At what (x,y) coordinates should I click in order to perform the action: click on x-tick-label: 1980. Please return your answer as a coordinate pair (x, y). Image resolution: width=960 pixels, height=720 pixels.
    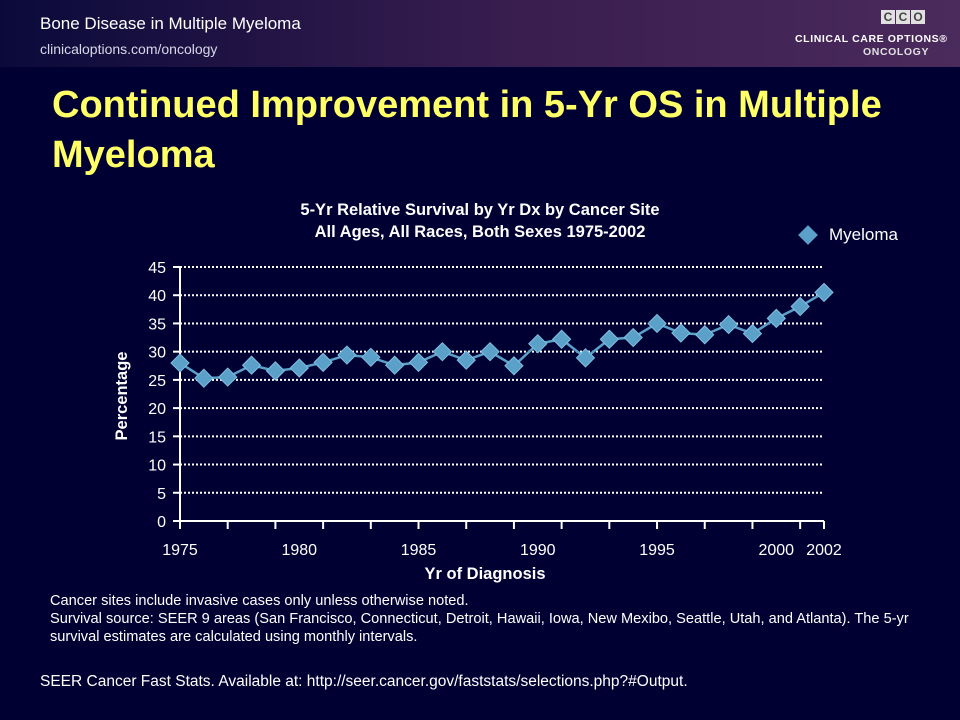
    Looking at the image, I should click on (299, 550).